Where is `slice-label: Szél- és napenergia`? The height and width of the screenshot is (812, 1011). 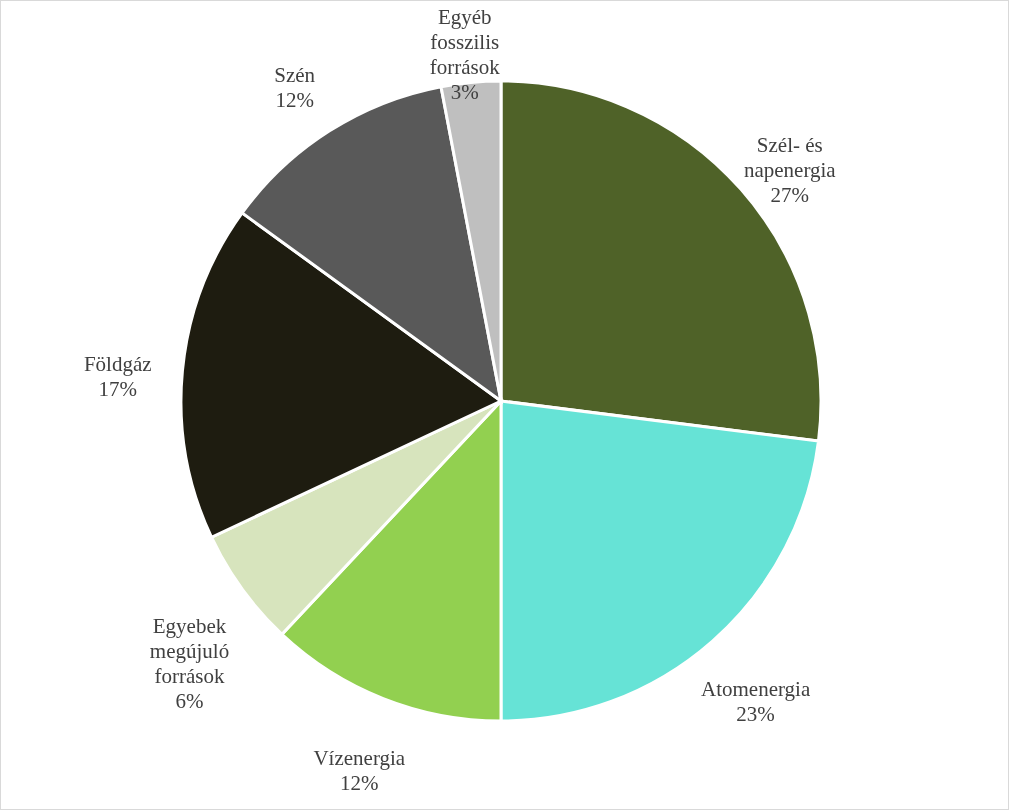
slice-label: Szél- és napenergia is located at coordinates (790, 158).